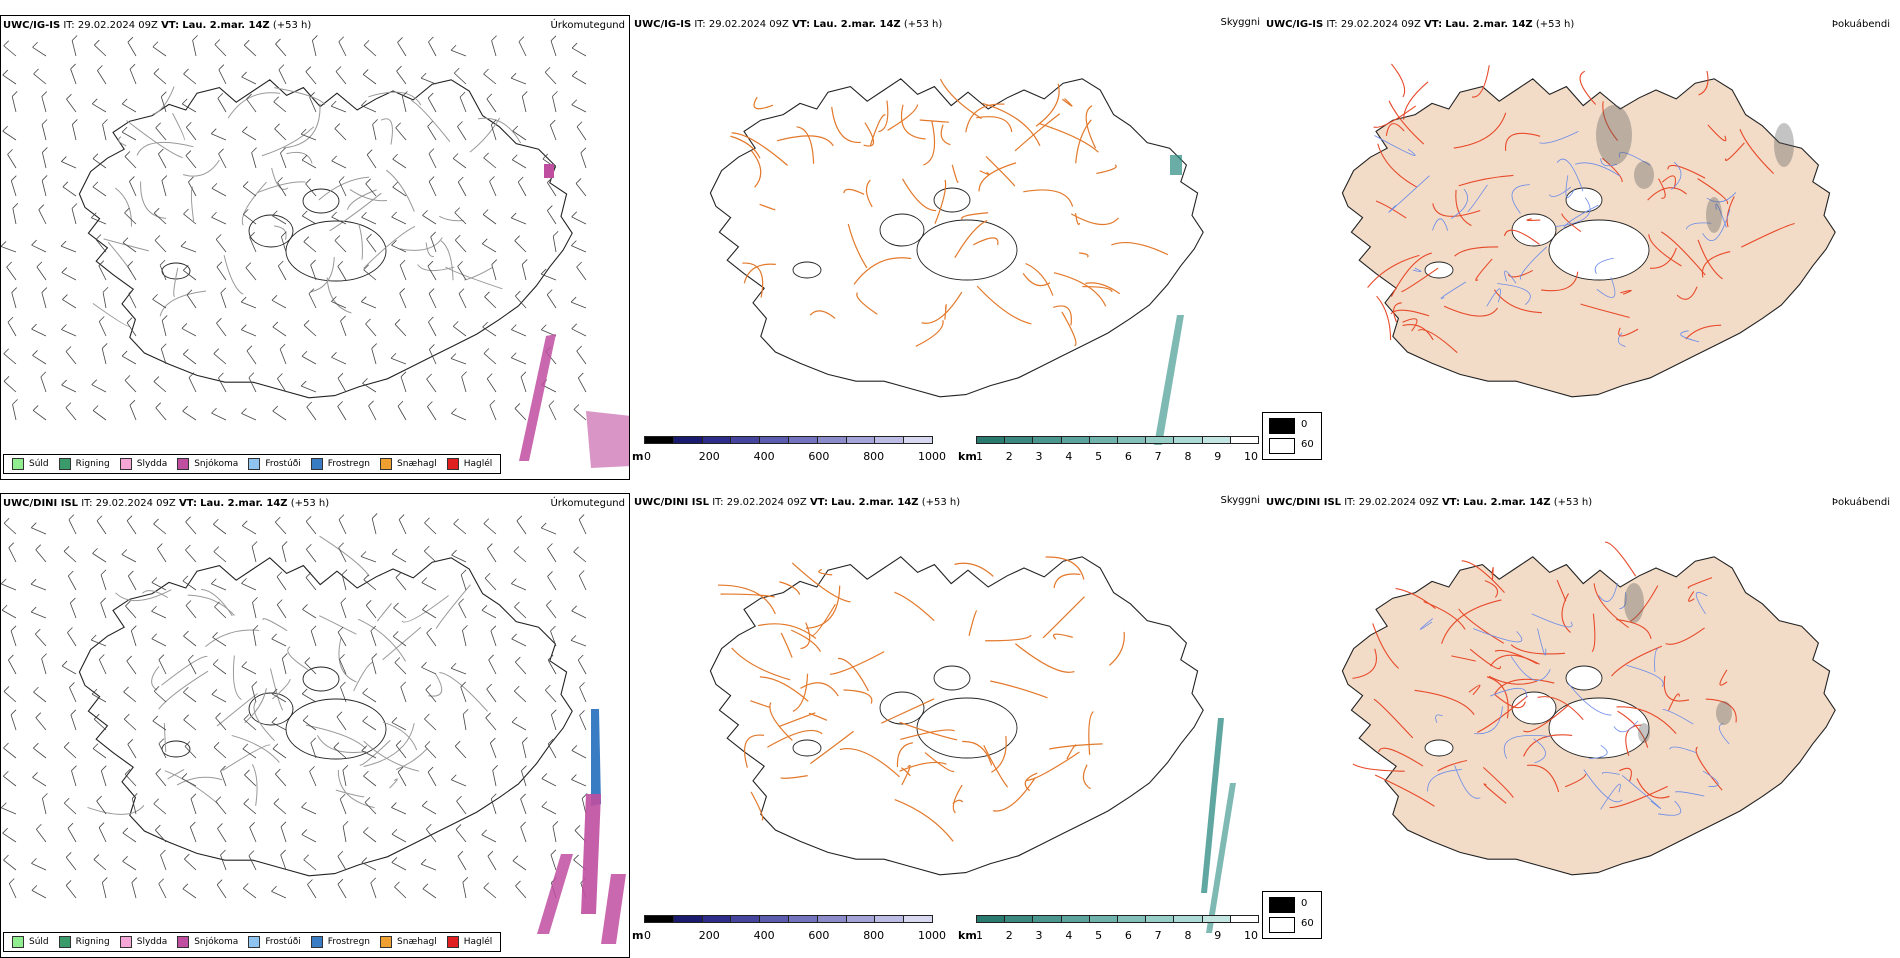 Image resolution: width=1900 pixels, height=958 pixels. Describe the element at coordinates (207, 942) in the screenshot. I see `precip-legend-item: Snjókoma` at that location.